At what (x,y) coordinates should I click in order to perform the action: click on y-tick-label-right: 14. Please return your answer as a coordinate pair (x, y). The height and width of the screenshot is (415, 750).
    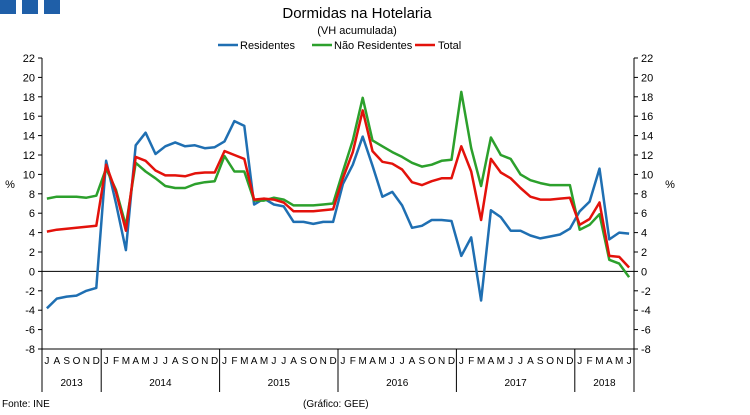
    Looking at the image, I should click on (647, 137).